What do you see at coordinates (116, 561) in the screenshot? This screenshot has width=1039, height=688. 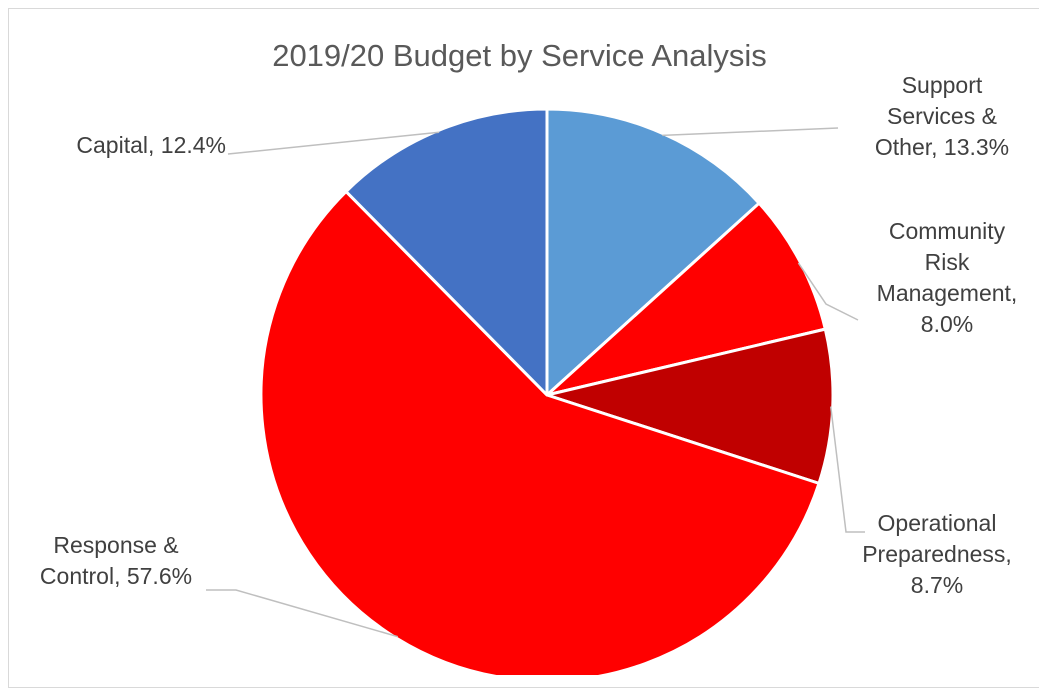 I see `slice-label-response-control: Response & Control, 57.6%` at bounding box center [116, 561].